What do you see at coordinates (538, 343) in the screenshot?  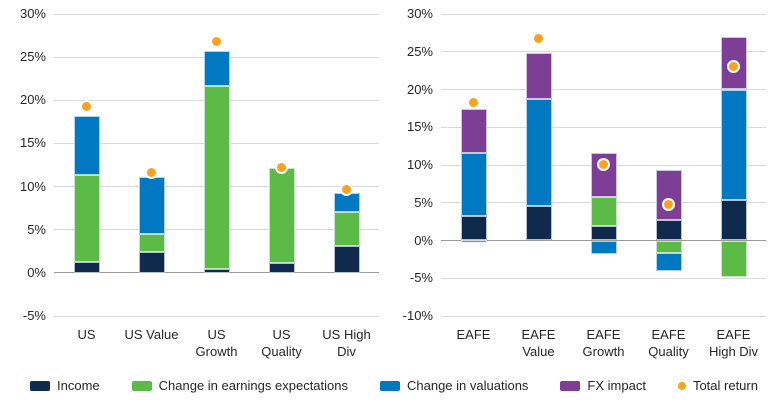 I see `x-axis-category-label: EAFE Value` at bounding box center [538, 343].